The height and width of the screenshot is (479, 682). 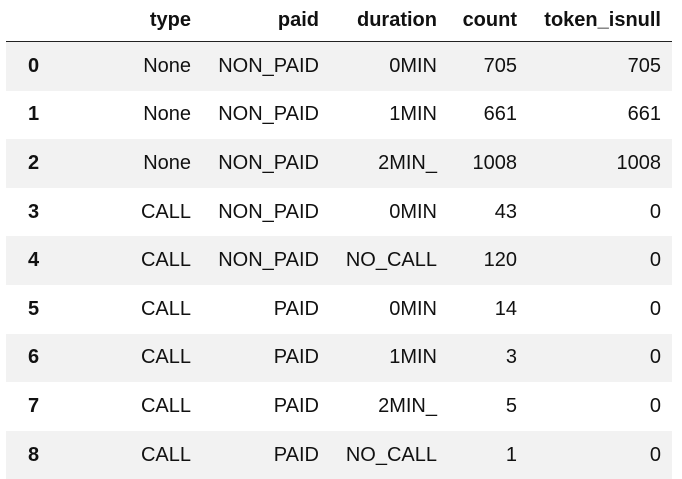 I want to click on table-row: 7 CALL PAID 2MIN_ 5 0, so click(x=339, y=406).